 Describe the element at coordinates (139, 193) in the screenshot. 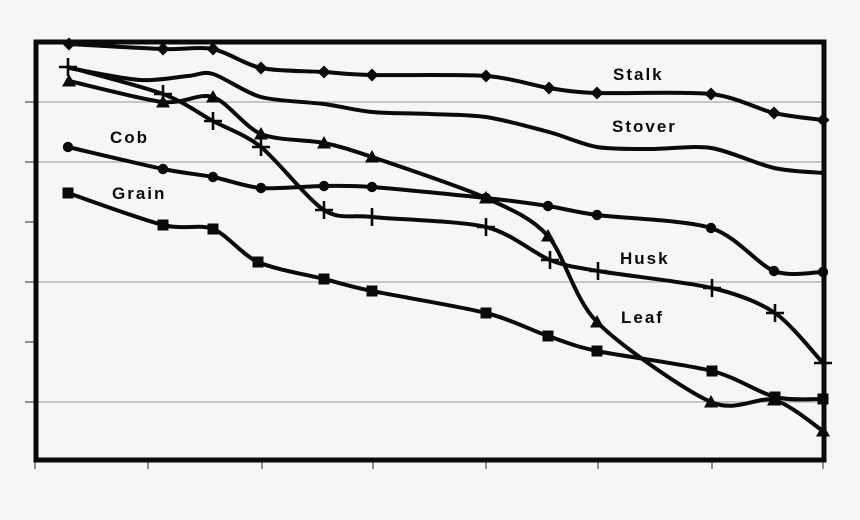

I see `series-label-grain: Grain` at that location.